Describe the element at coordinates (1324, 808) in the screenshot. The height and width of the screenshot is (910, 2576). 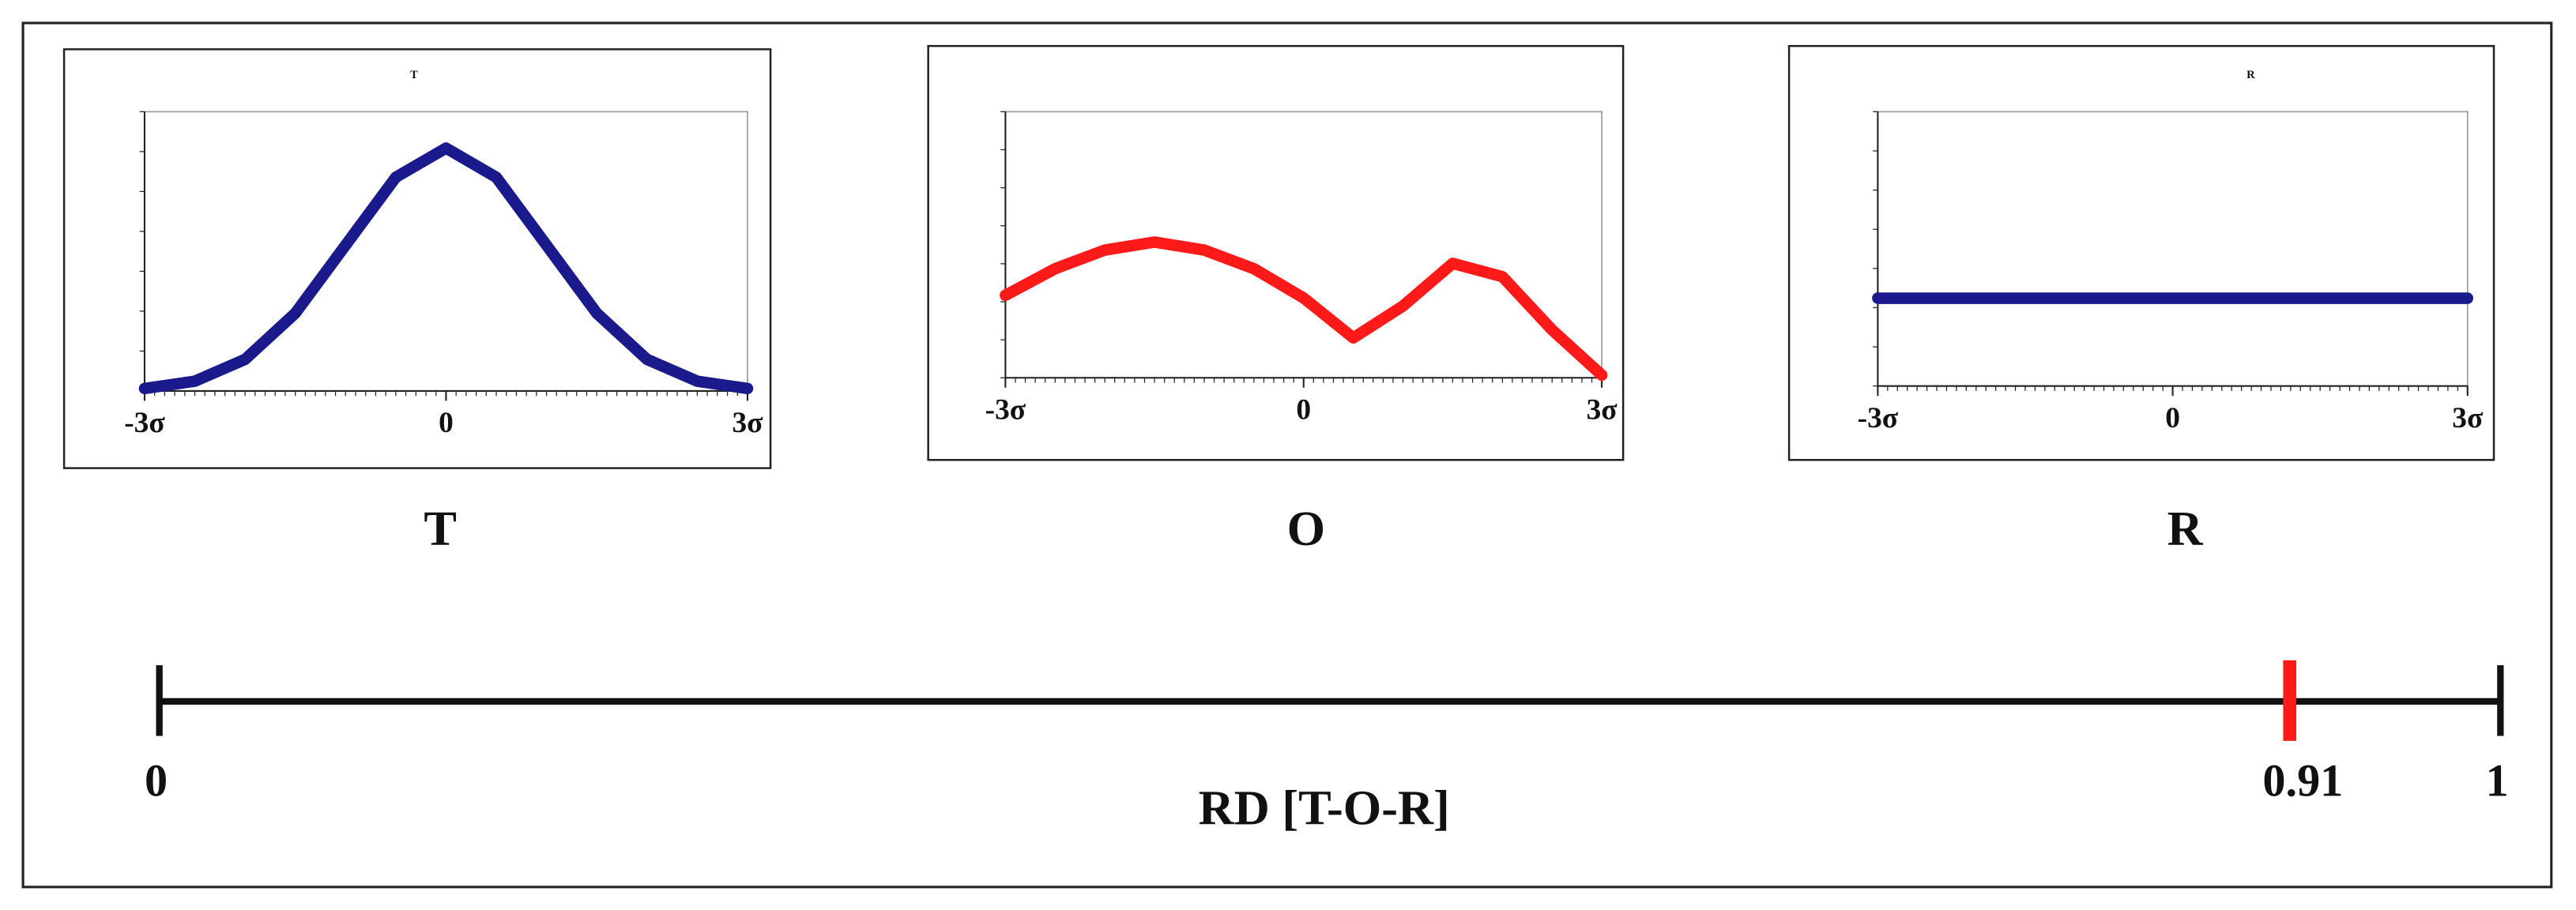
I see `scale-title: RD [T-O-R]` at that location.